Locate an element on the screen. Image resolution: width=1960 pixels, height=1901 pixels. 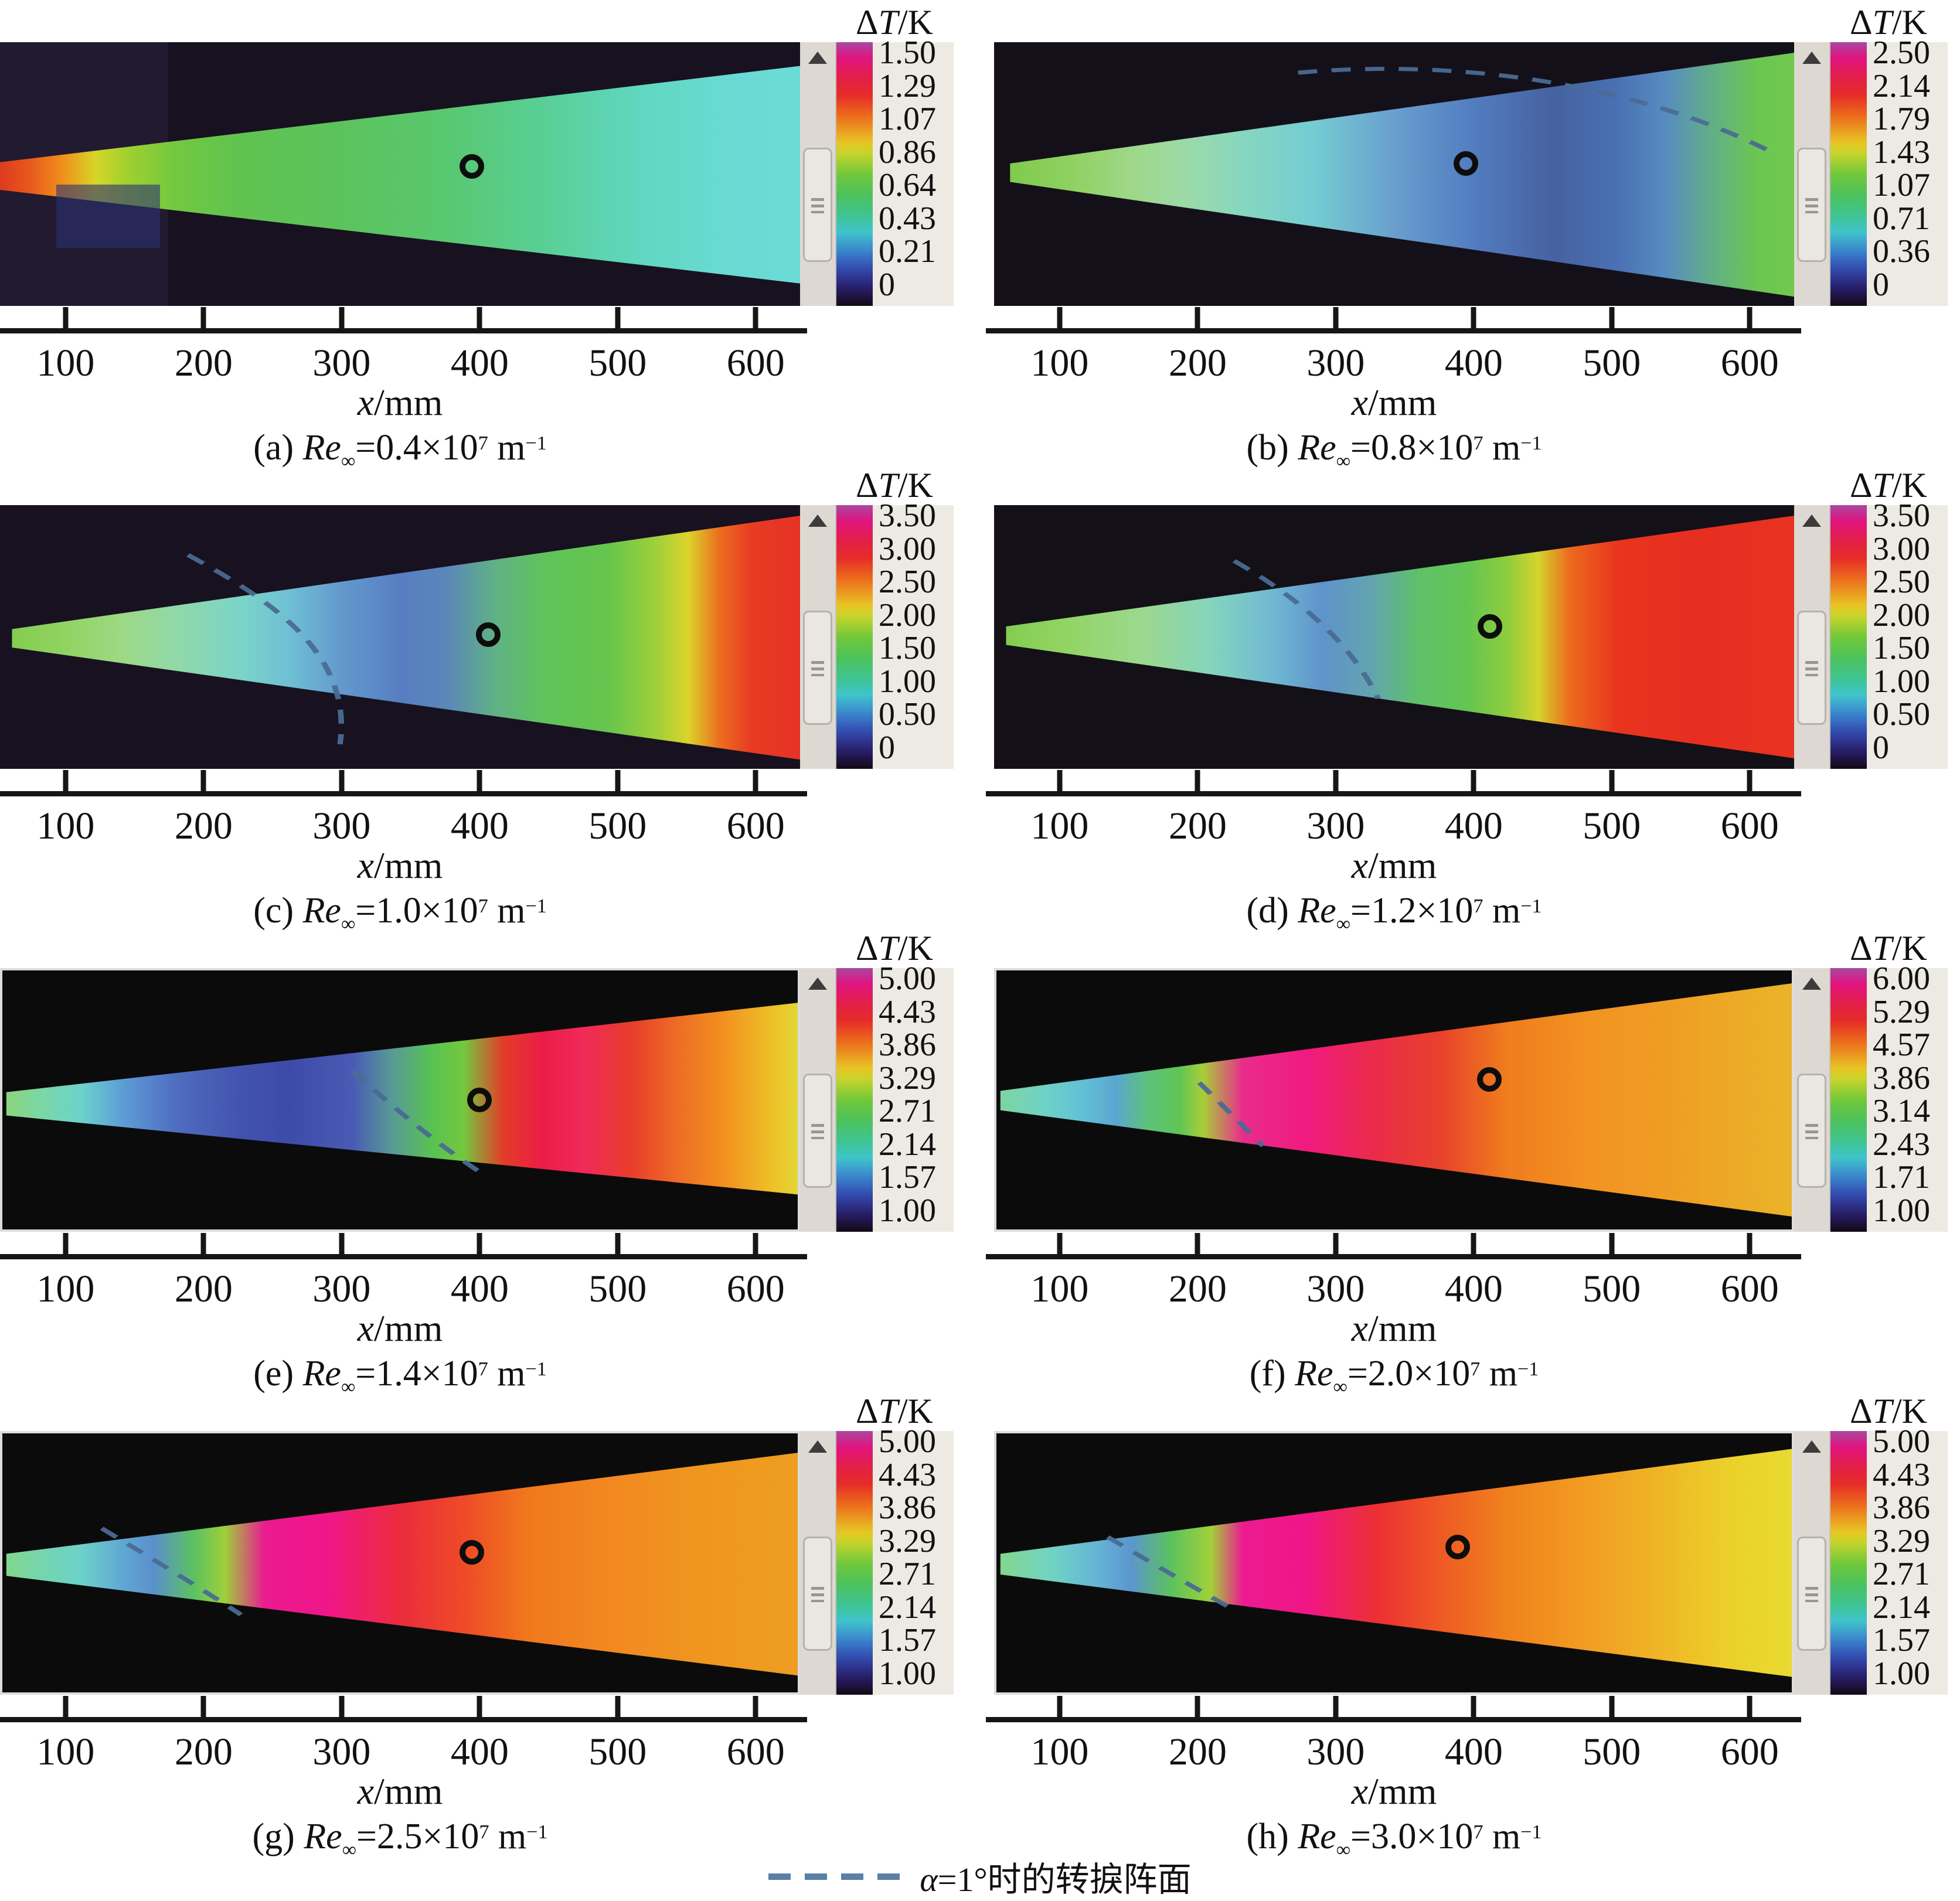
panel-caption: (a) Re∞=0.4×107 m−1 is located at coordinates (400, 447).